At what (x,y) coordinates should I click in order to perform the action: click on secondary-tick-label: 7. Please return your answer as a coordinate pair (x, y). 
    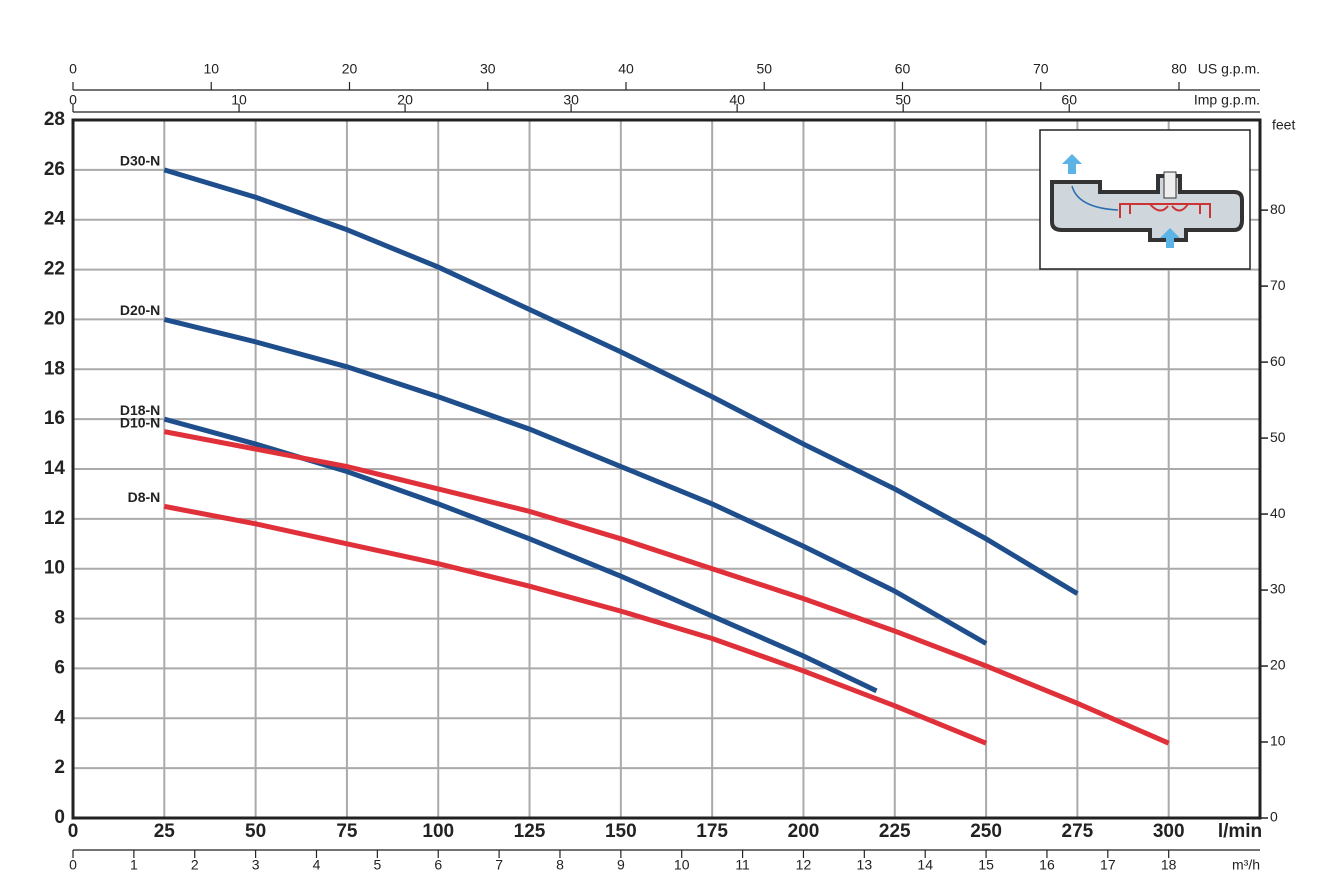
    Looking at the image, I should click on (499, 865).